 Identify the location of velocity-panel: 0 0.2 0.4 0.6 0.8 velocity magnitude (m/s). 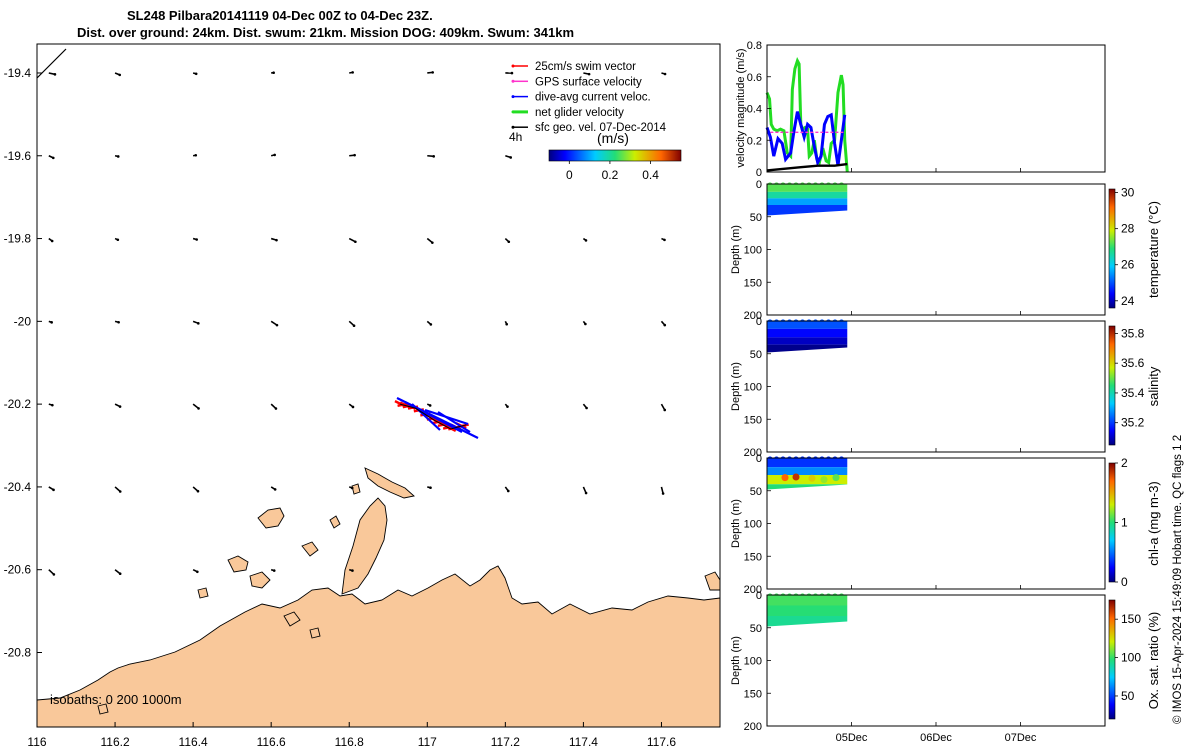
(920, 109).